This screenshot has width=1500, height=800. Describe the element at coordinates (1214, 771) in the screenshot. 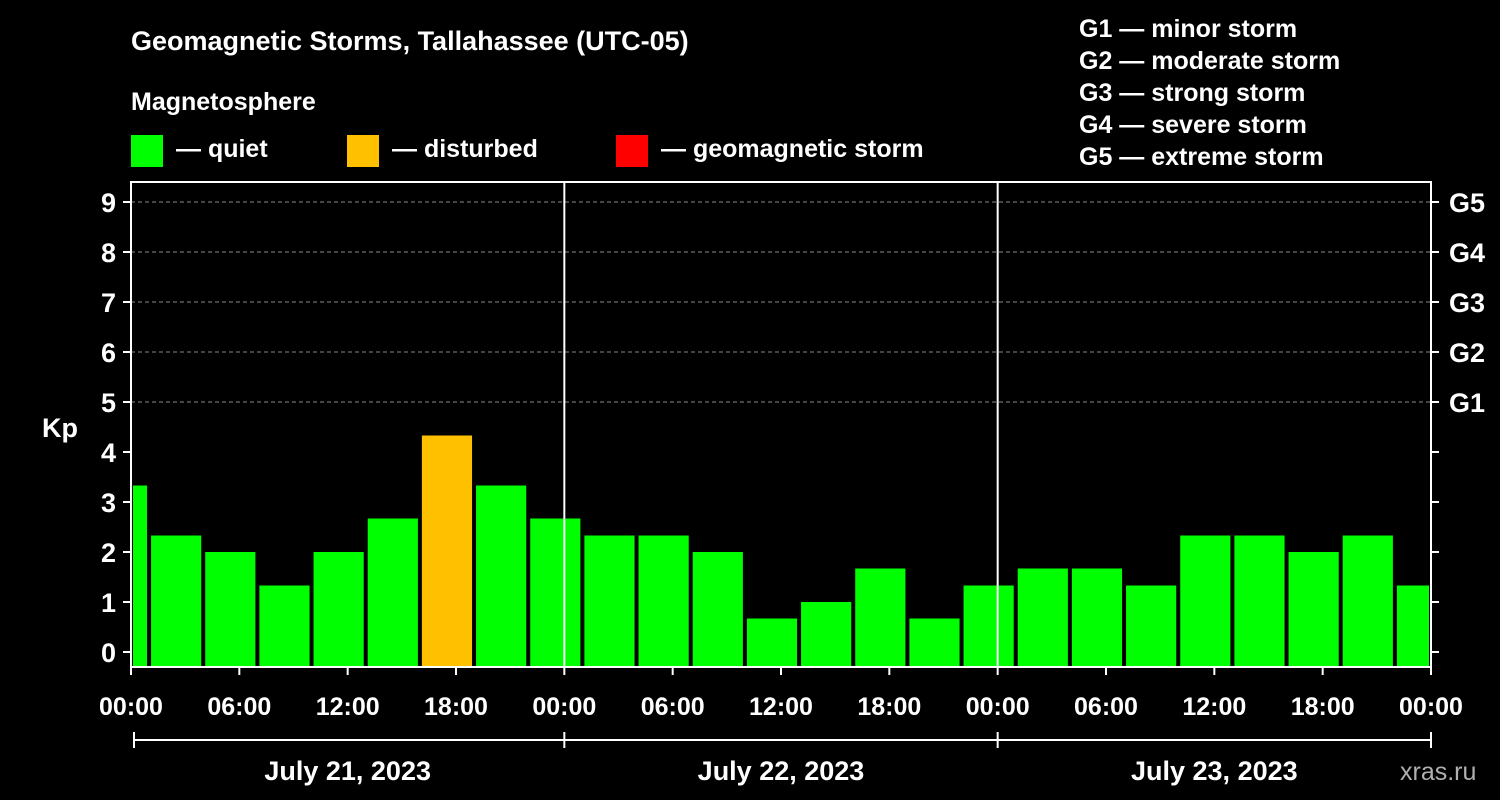

I see `day-label: July 23, 2023` at that location.